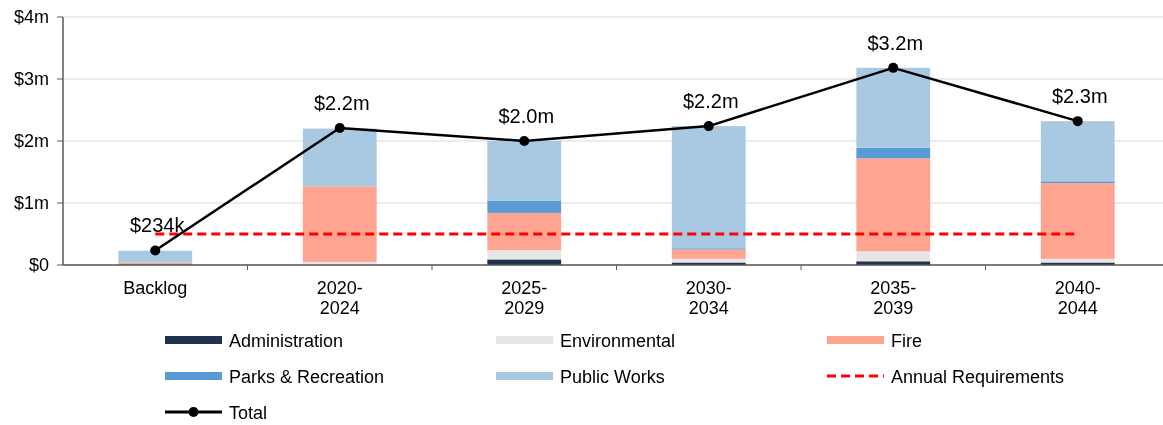 The width and height of the screenshot is (1163, 425). What do you see at coordinates (1079, 96) in the screenshot?
I see `data-label: $2.3m` at bounding box center [1079, 96].